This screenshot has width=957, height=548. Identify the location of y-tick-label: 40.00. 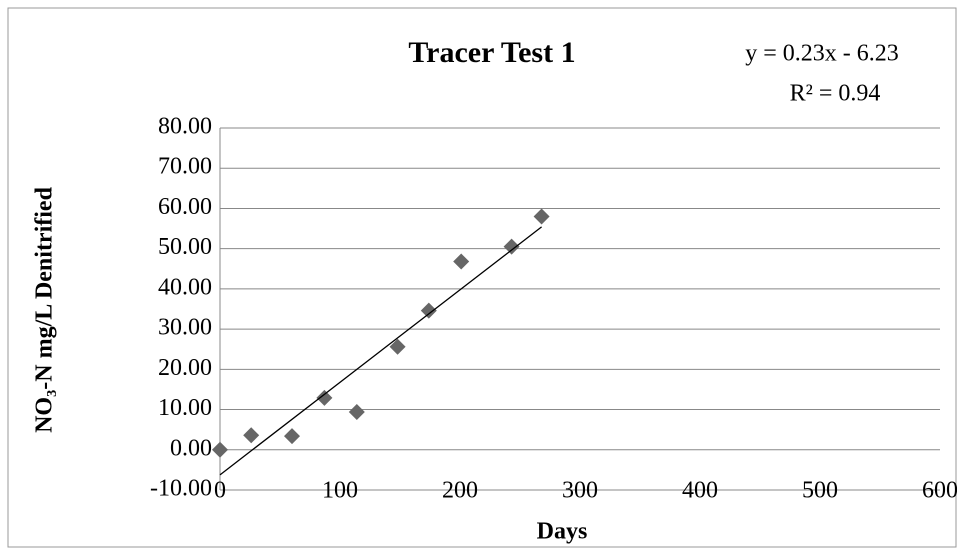
(185, 287).